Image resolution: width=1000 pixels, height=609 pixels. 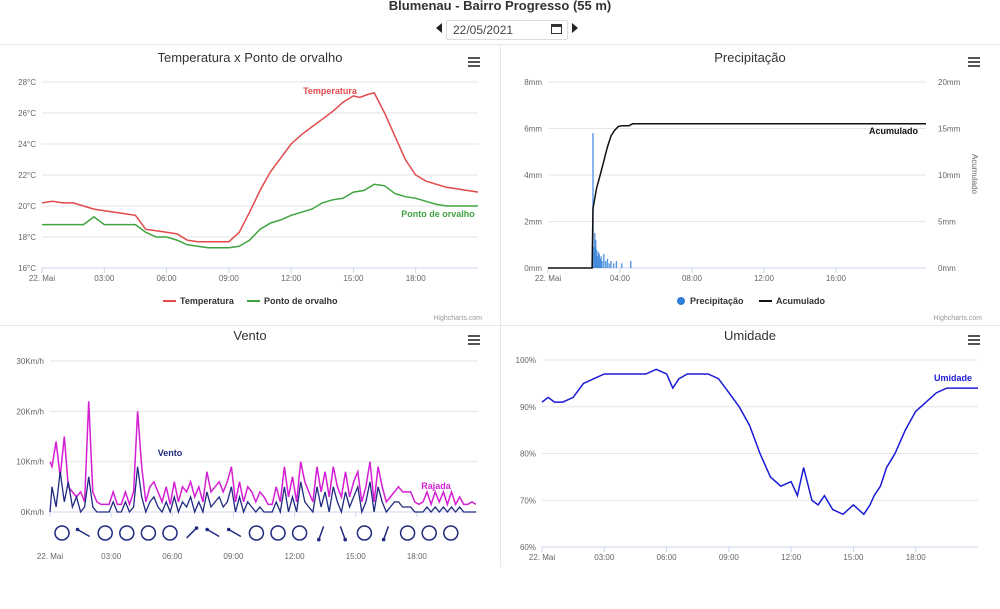 I want to click on legend-acumulado: Acumulado, so click(x=801, y=301).